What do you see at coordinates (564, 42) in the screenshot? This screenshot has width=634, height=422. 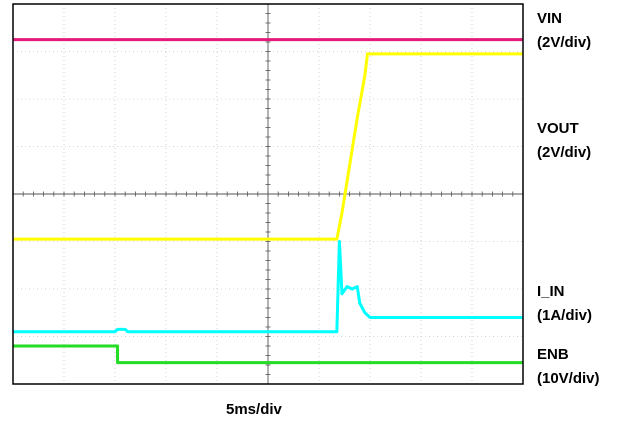 I see `series-scale-vin: (2V/div)` at bounding box center [564, 42].